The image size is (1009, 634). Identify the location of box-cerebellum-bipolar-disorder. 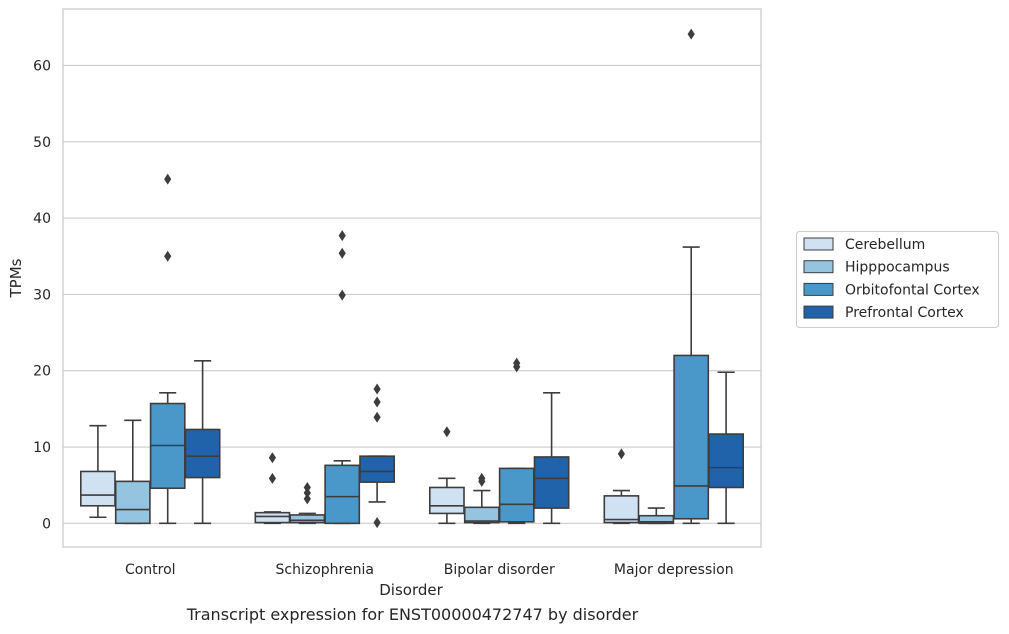
(446, 475).